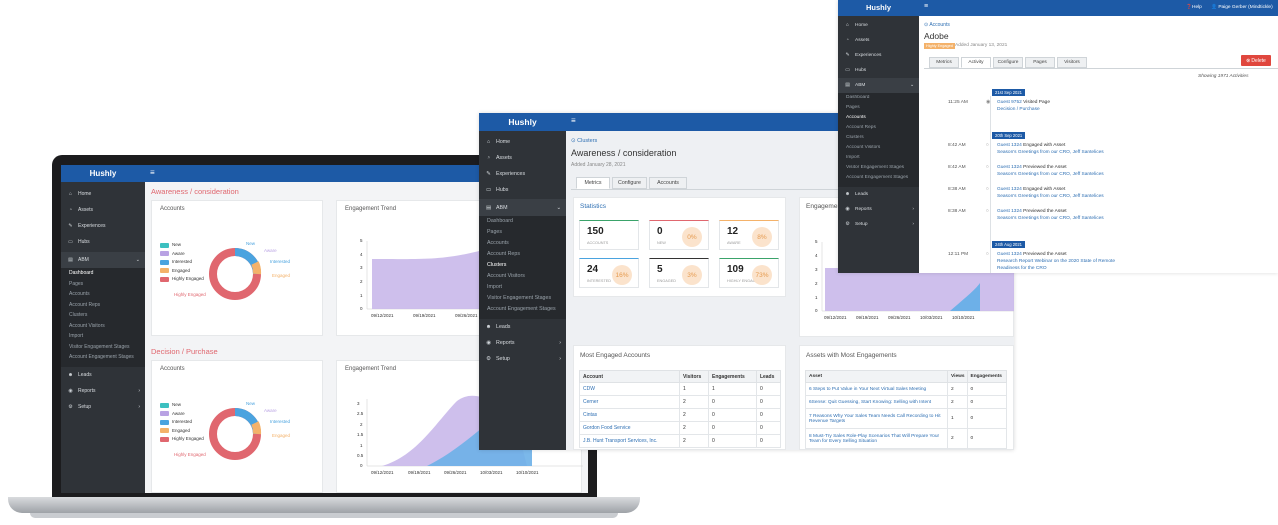 The width and height of the screenshot is (1278, 525). Describe the element at coordinates (816, 297) in the screenshot. I see `y-tick: 1` at that location.